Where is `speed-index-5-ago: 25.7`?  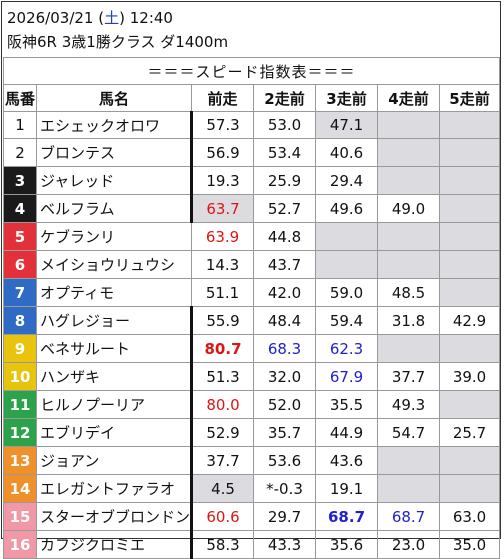 speed-index-5-ago: 25.7 is located at coordinates (470, 432).